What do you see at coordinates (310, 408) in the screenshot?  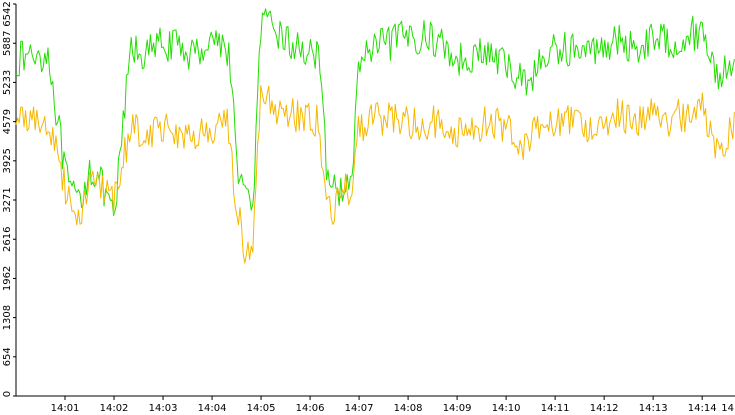 I see `x-tick-label: 14:06` at bounding box center [310, 408].